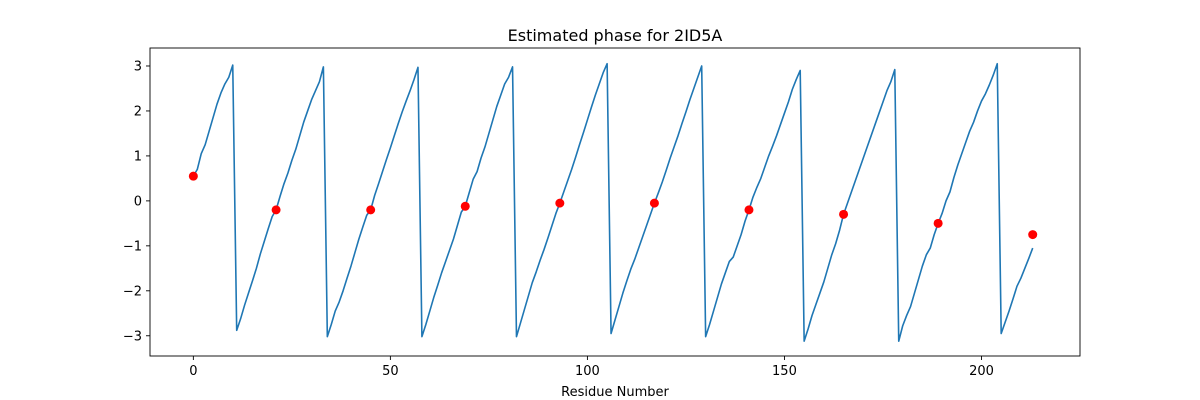 The height and width of the screenshot is (400, 1200). Describe the element at coordinates (138, 156) in the screenshot. I see `y-tick-label: 1` at that location.